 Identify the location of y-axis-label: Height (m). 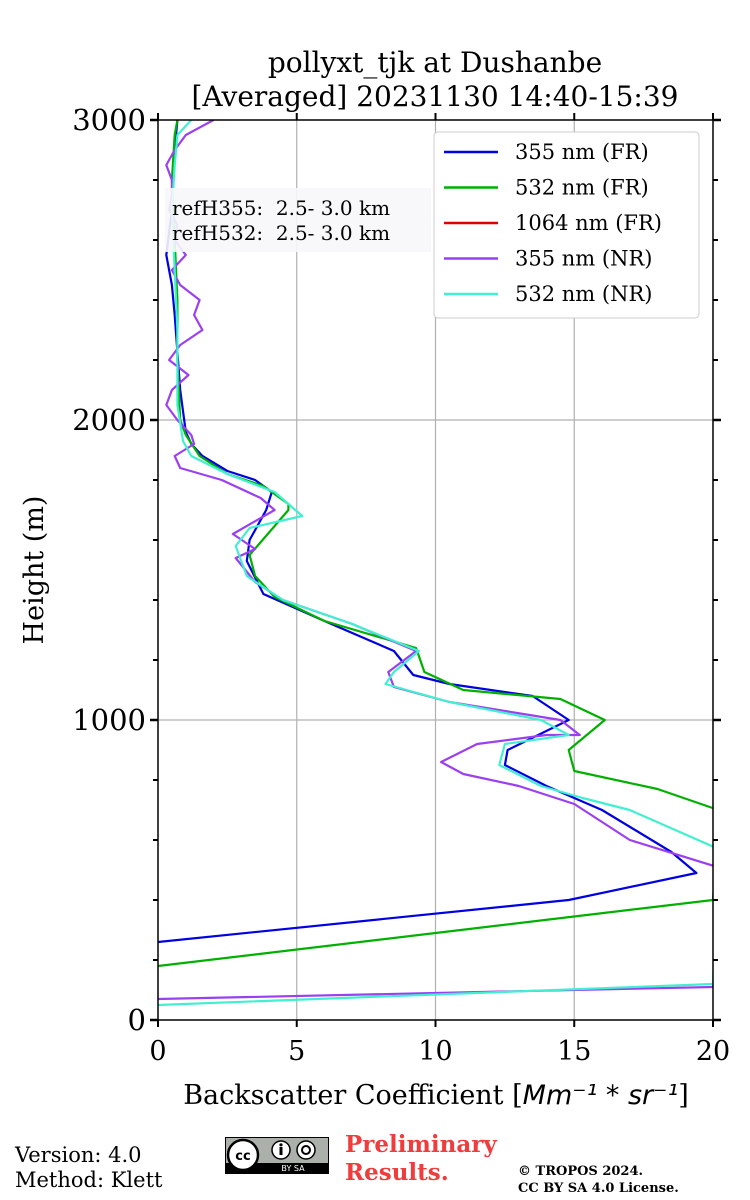
(34, 570).